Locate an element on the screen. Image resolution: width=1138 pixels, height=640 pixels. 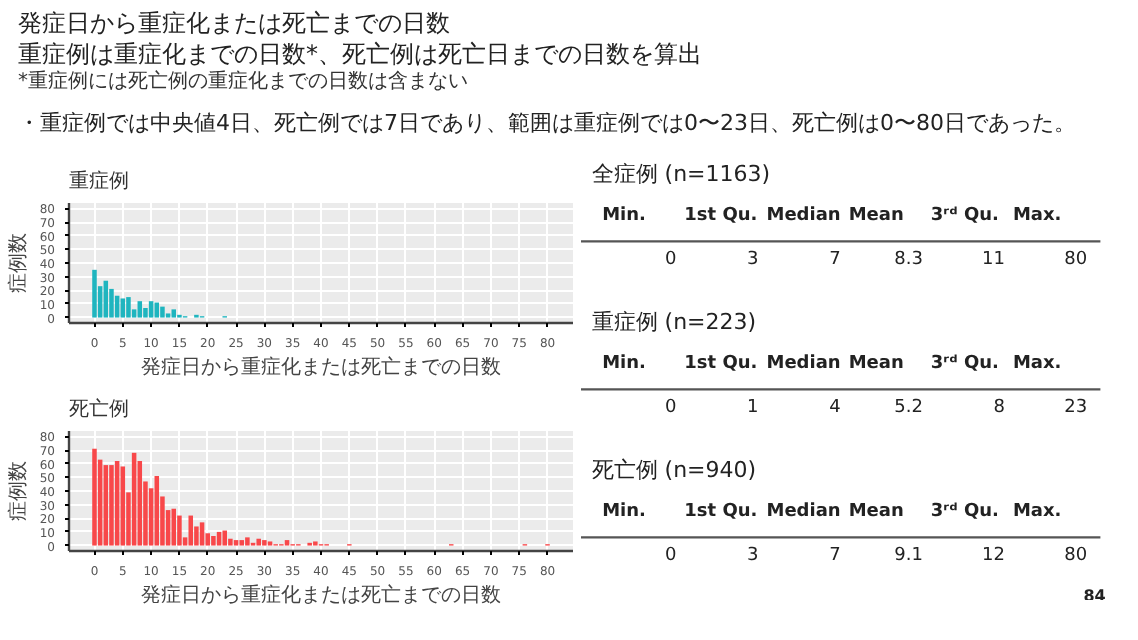
text: 重症例は重症化までの日数*、死亡例は死亡日までの日数を算出 is located at coordinates (360, 54).